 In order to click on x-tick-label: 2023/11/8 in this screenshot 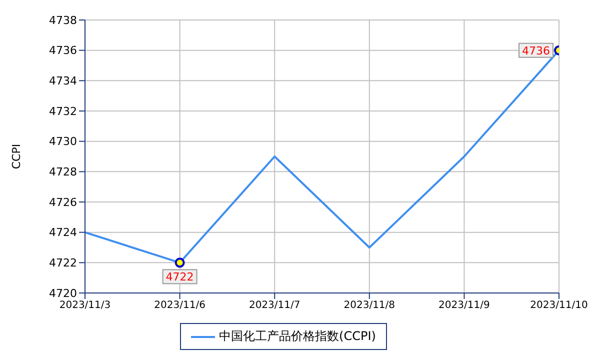, I will do `click(370, 306)`.